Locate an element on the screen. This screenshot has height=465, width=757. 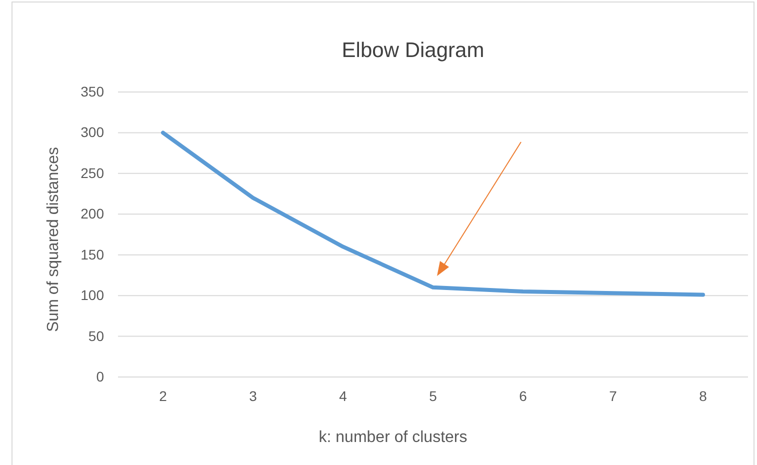
y-tick-label: 250 is located at coordinates (92, 172).